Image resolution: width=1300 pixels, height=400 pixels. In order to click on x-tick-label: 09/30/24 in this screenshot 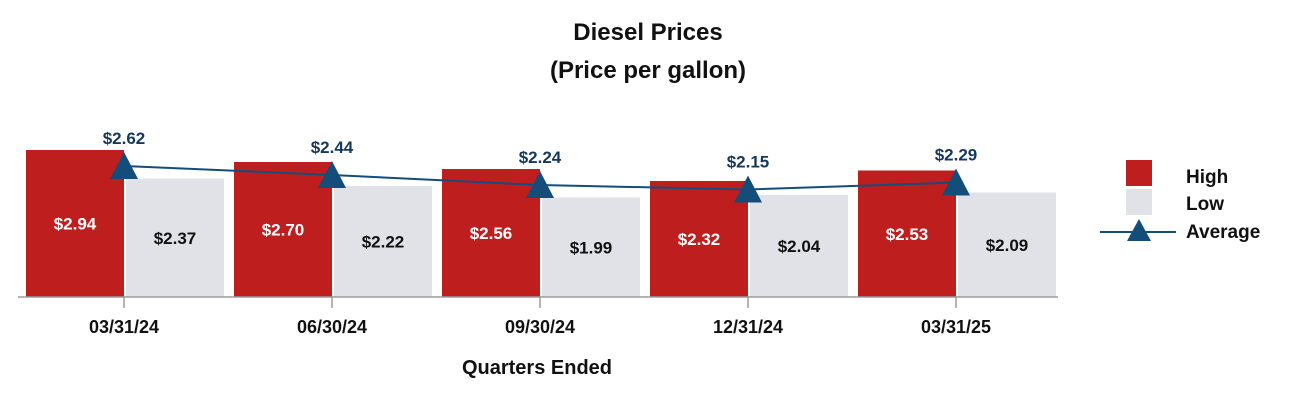, I will do `click(540, 327)`.